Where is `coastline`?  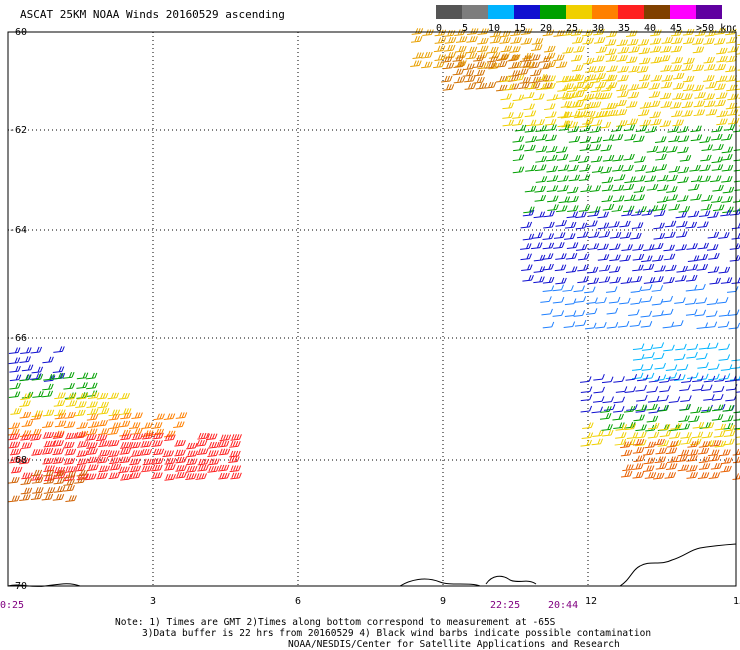 coastline is located at coordinates (372, 565).